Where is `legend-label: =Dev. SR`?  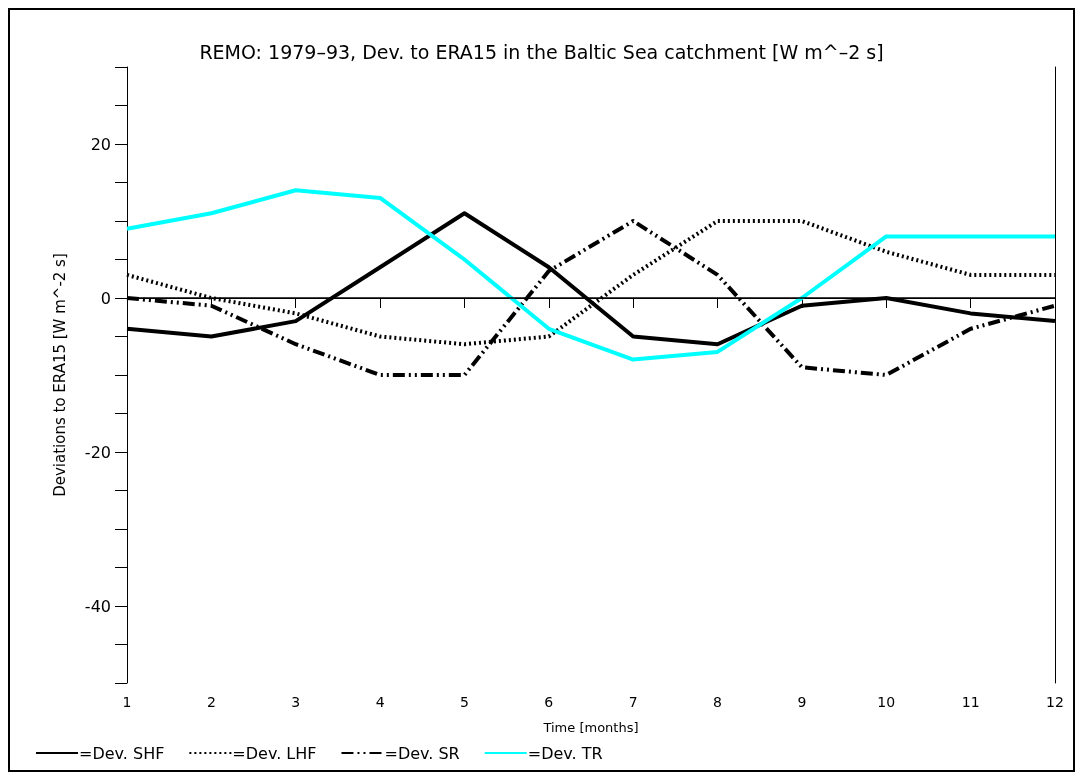
legend-label: =Dev. SR is located at coordinates (422, 753).